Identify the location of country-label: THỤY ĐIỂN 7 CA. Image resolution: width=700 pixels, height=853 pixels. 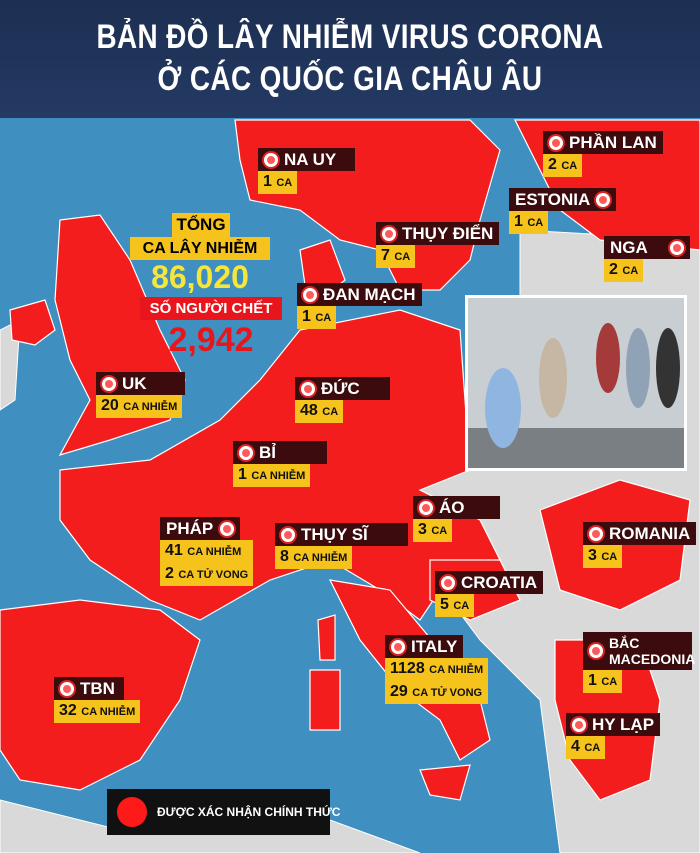
(438, 245).